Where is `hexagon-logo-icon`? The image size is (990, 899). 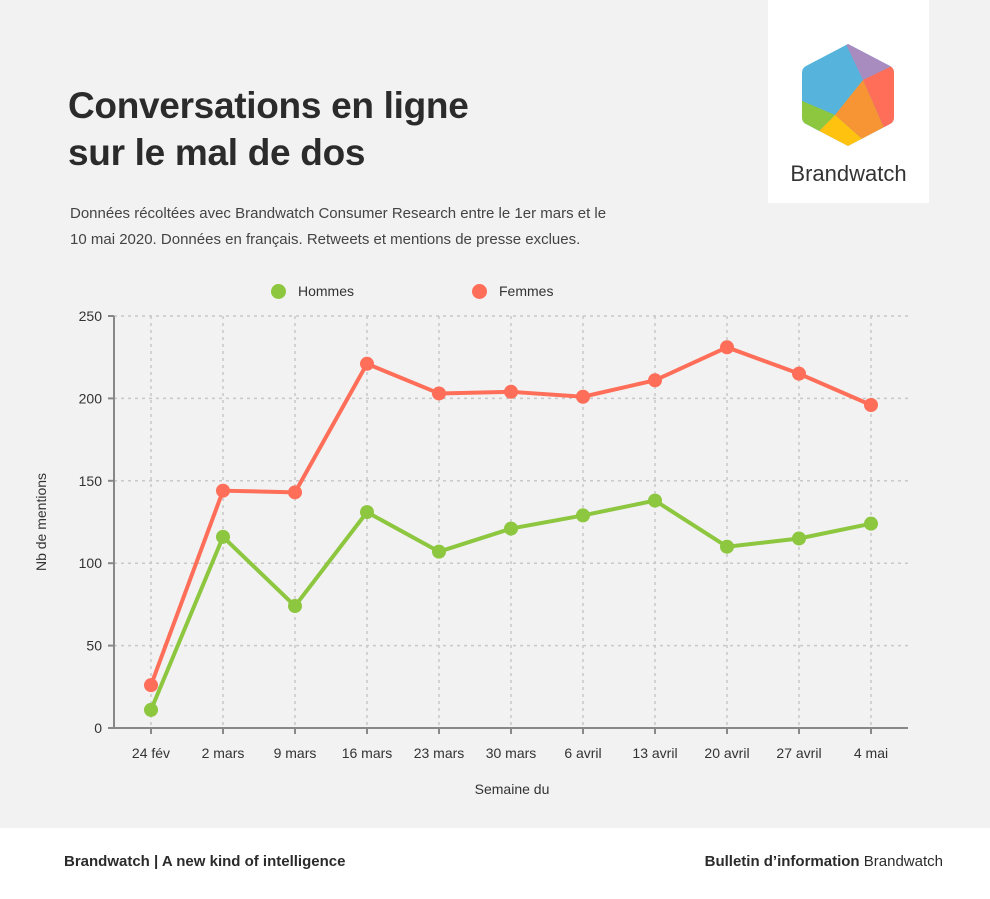
hexagon-logo-icon is located at coordinates (848, 95).